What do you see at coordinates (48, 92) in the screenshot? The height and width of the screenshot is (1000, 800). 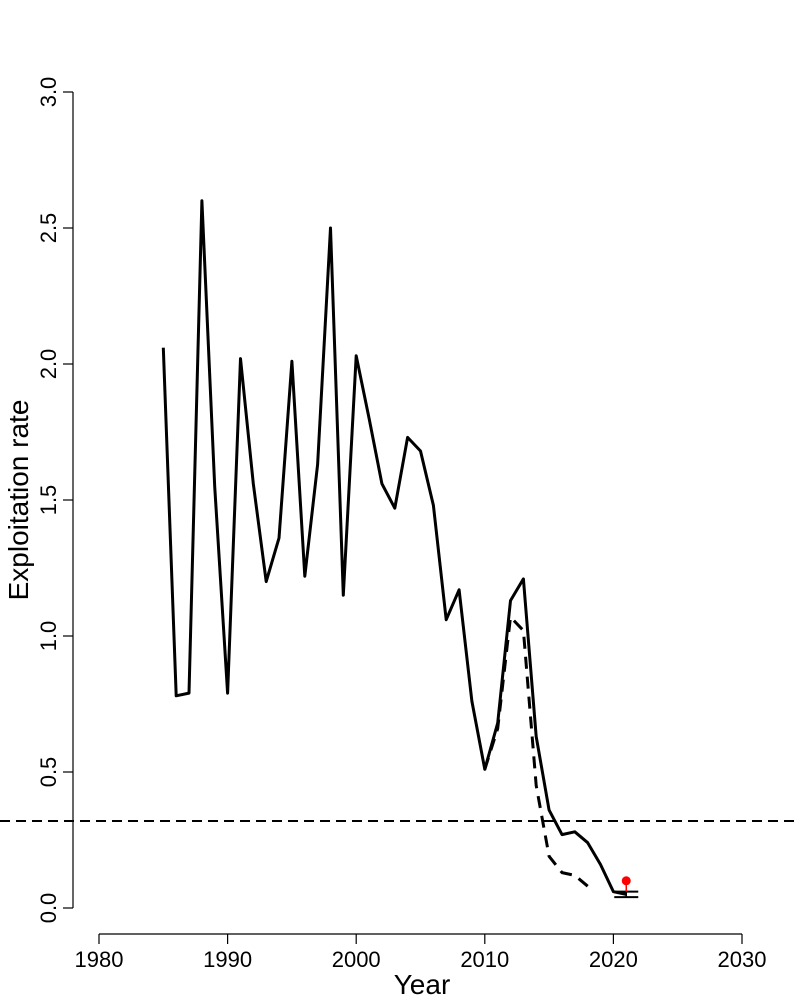 I see `y-tick-label: 3.0` at bounding box center [48, 92].